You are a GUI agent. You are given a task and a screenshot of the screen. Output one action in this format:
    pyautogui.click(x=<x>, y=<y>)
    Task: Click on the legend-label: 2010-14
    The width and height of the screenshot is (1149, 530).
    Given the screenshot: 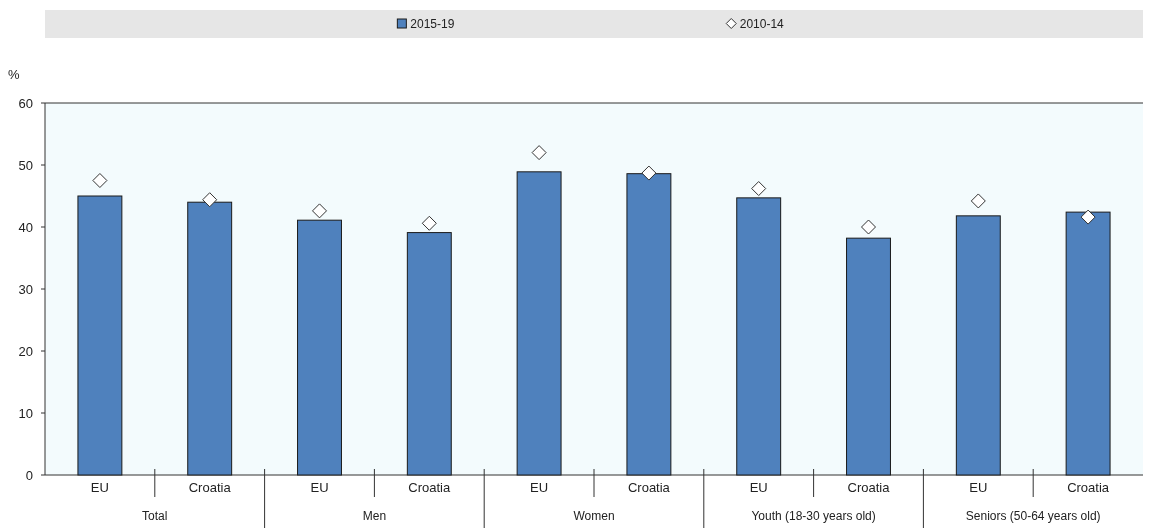 What is the action you would take?
    pyautogui.click(x=762, y=24)
    